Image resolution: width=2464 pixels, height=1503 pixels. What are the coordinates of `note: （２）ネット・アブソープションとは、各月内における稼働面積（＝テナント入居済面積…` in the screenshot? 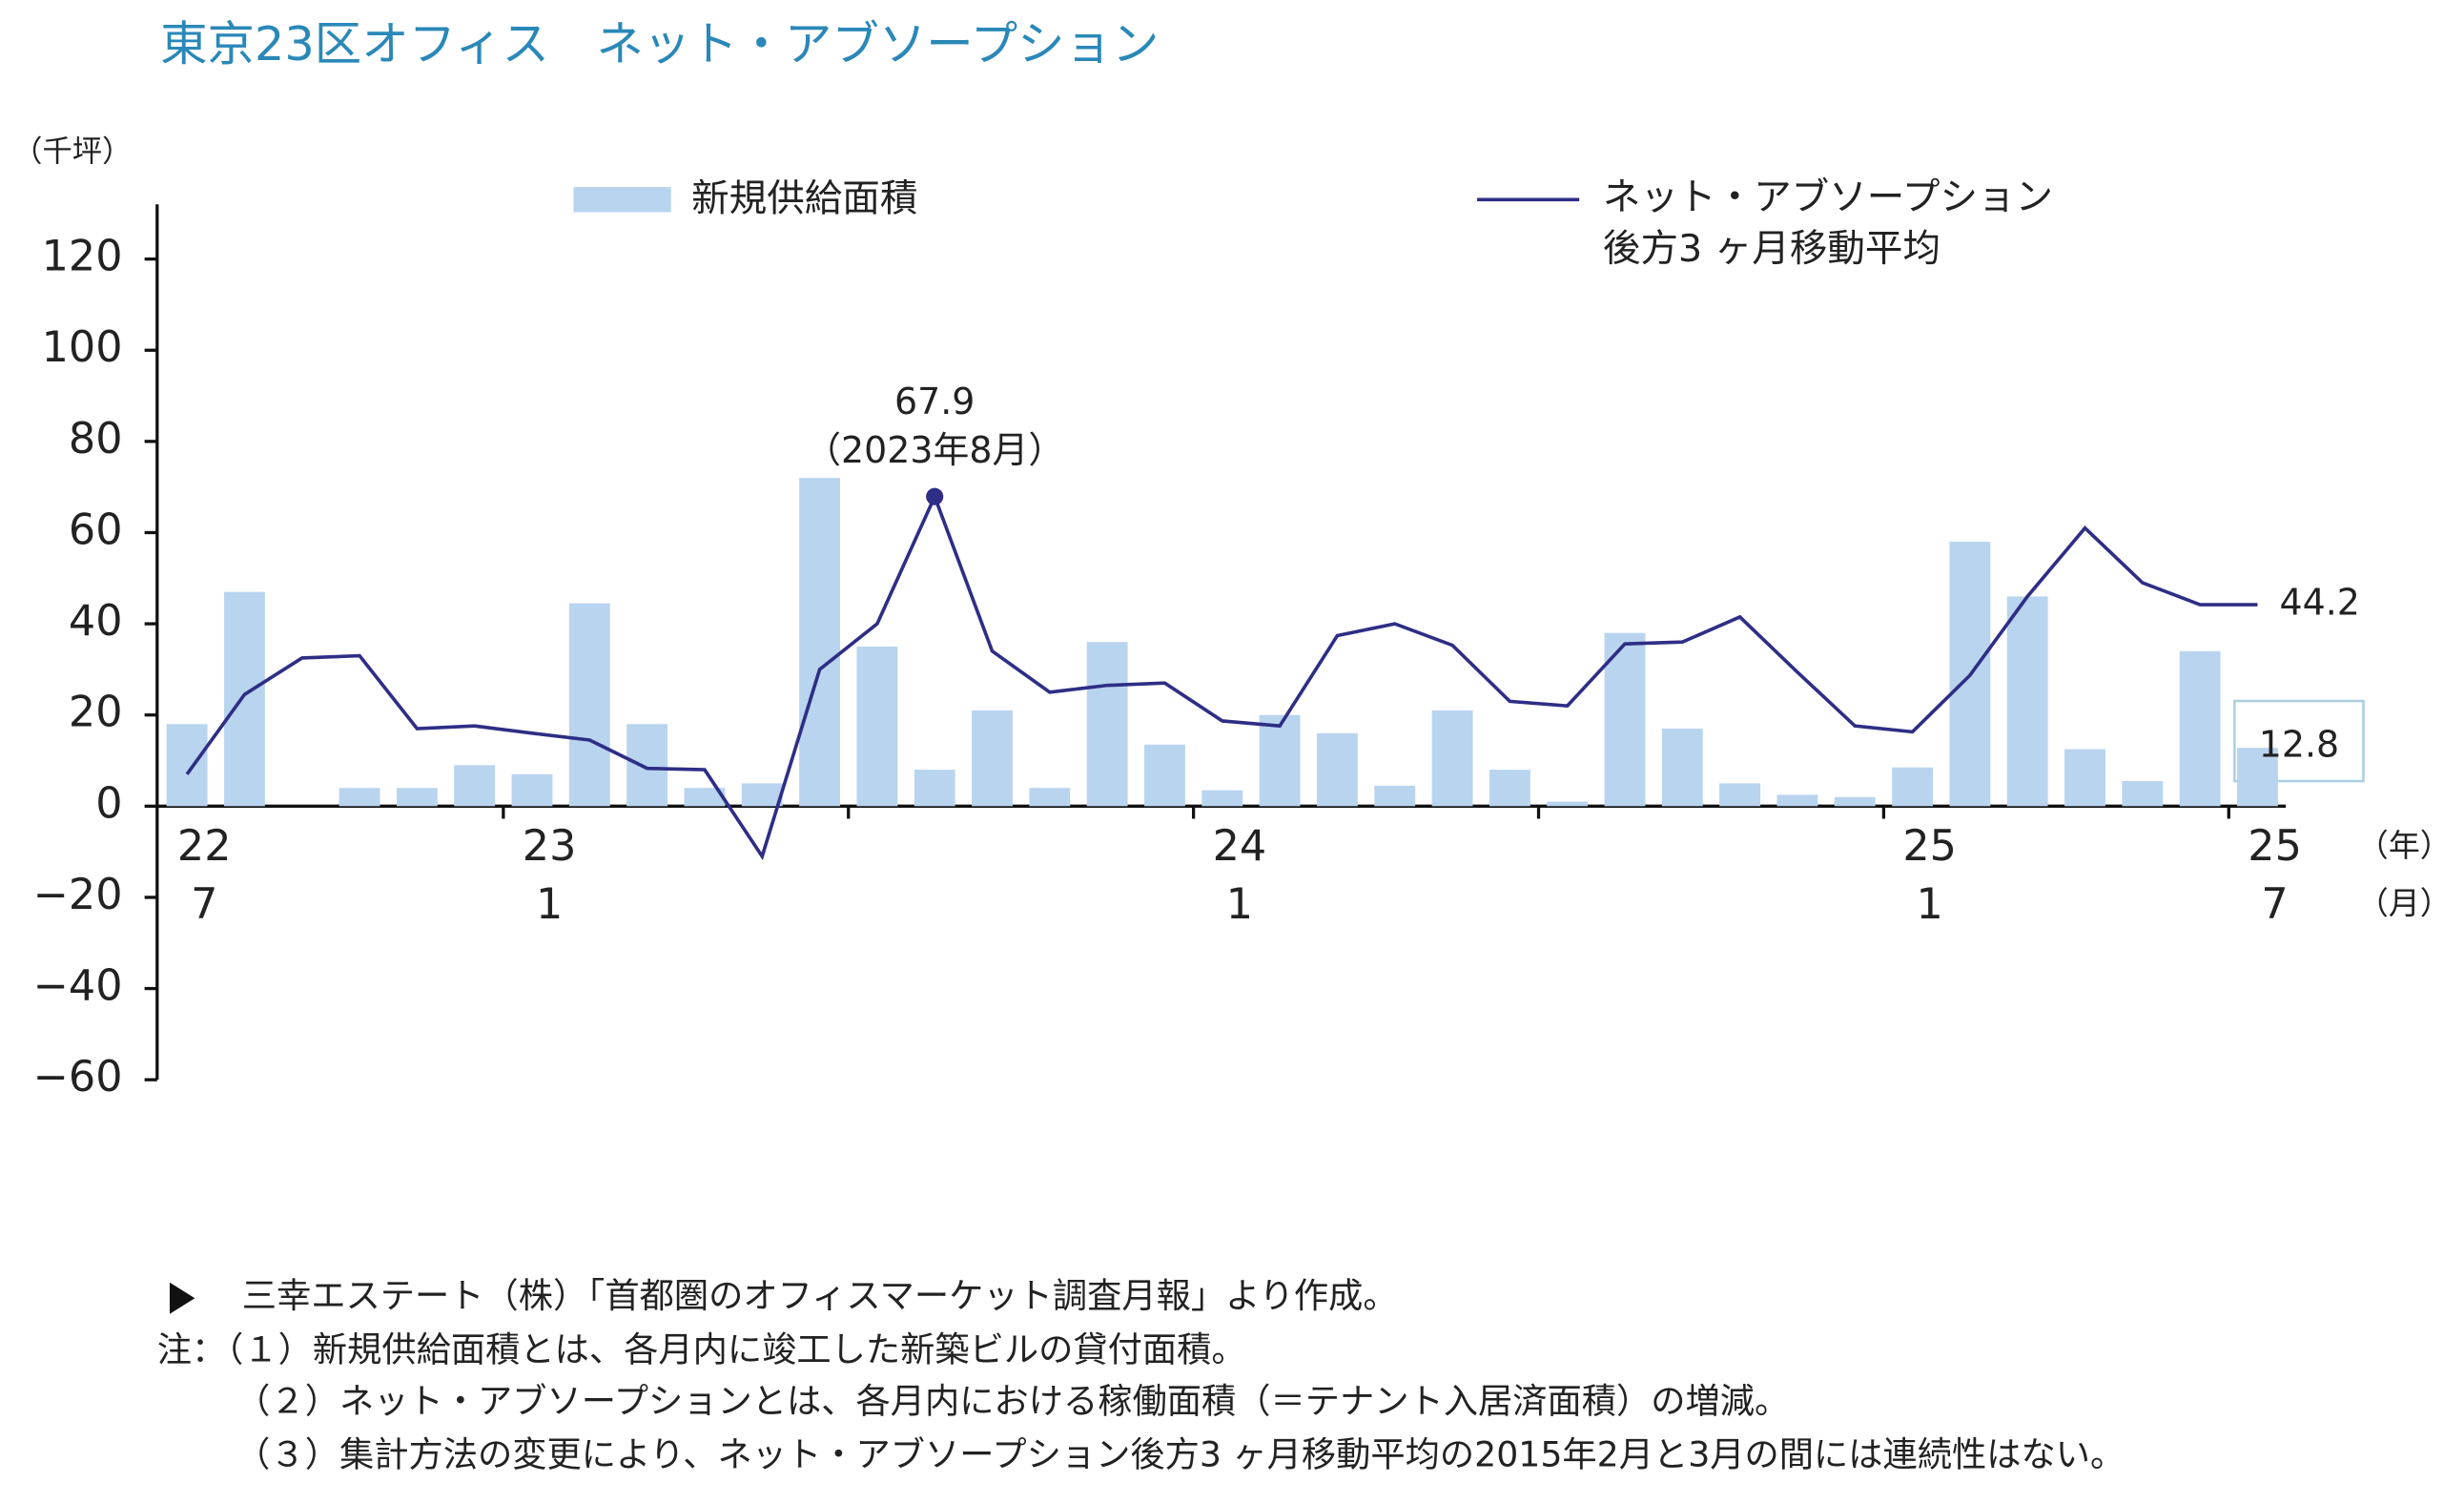 It's located at (1012, 1401).